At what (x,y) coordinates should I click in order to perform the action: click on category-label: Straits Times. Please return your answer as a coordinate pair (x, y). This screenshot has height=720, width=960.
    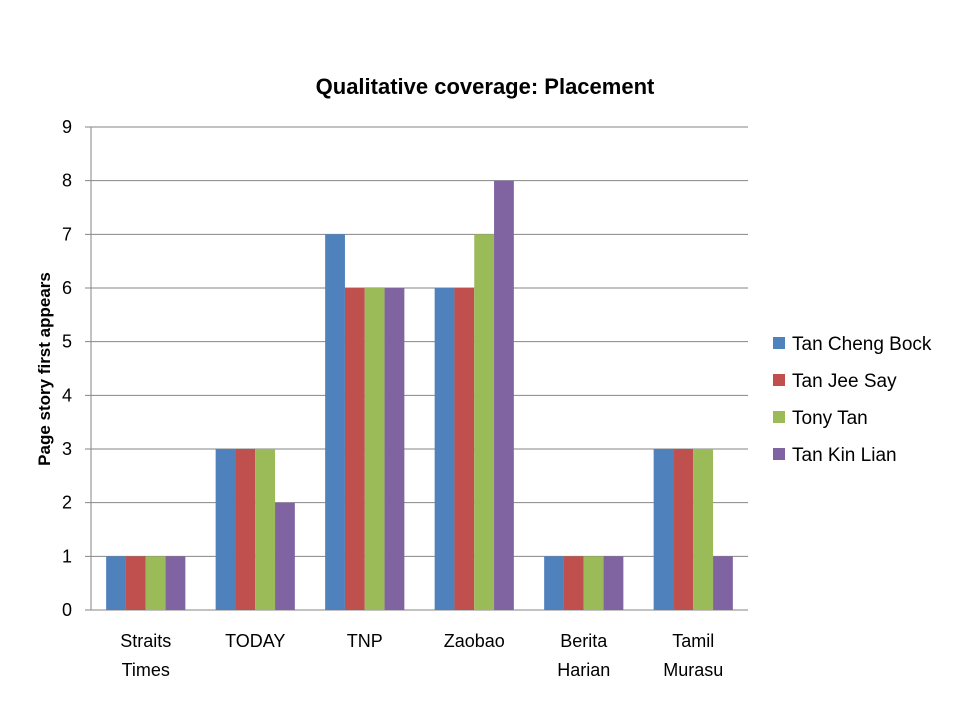
    Looking at the image, I should click on (145, 655).